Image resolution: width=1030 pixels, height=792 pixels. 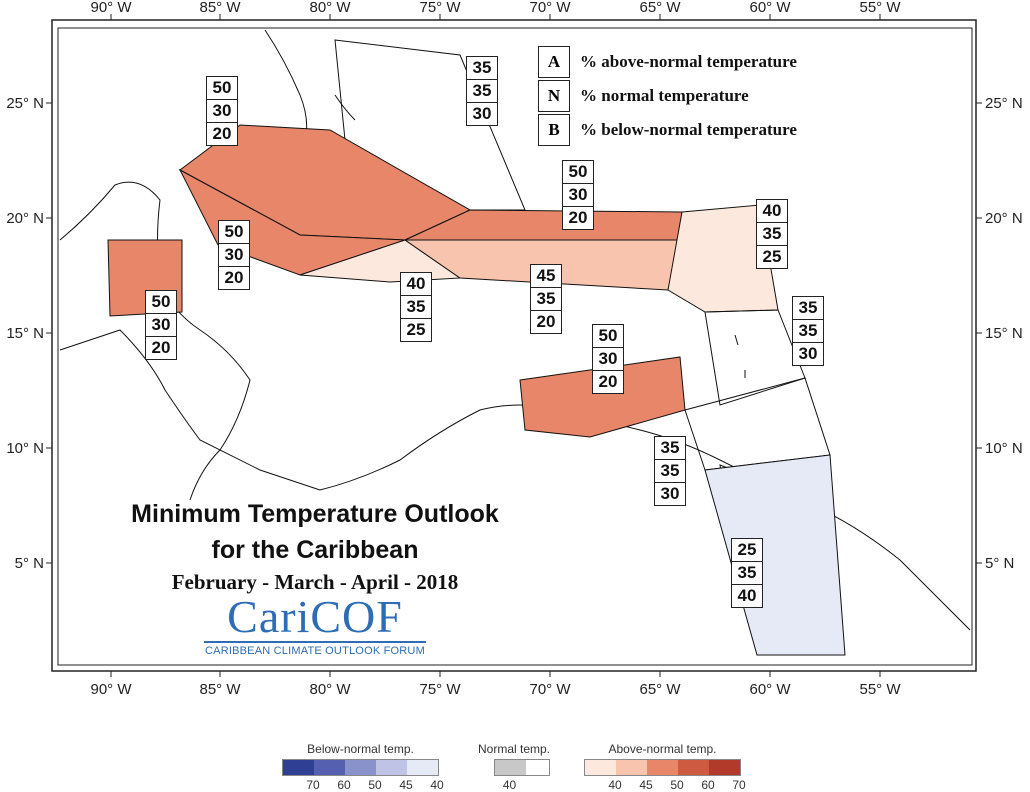 What do you see at coordinates (775, 555) in the screenshot?
I see `region-guianas` at bounding box center [775, 555].